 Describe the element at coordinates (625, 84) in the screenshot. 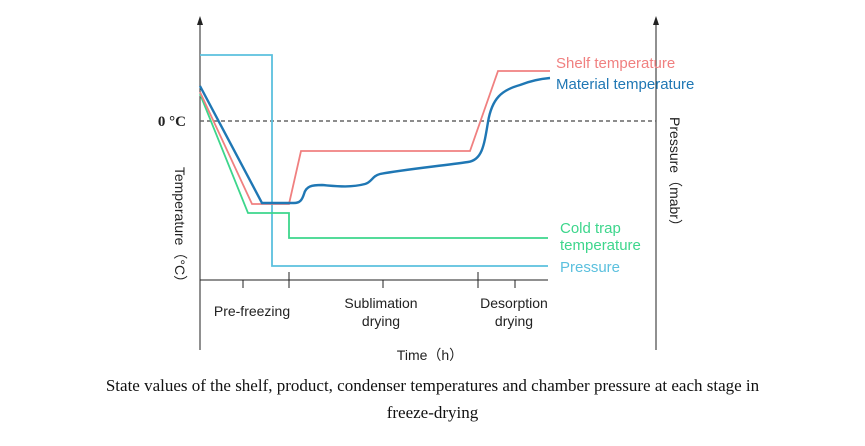

I see `series-label-material-temperature: Material temperature` at that location.